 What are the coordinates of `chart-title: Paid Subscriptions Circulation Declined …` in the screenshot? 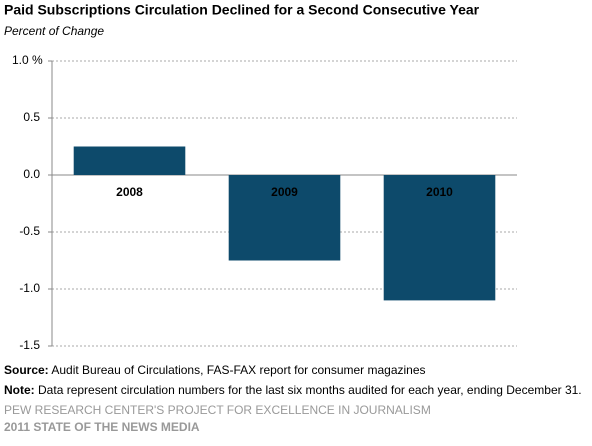 It's located at (242, 10).